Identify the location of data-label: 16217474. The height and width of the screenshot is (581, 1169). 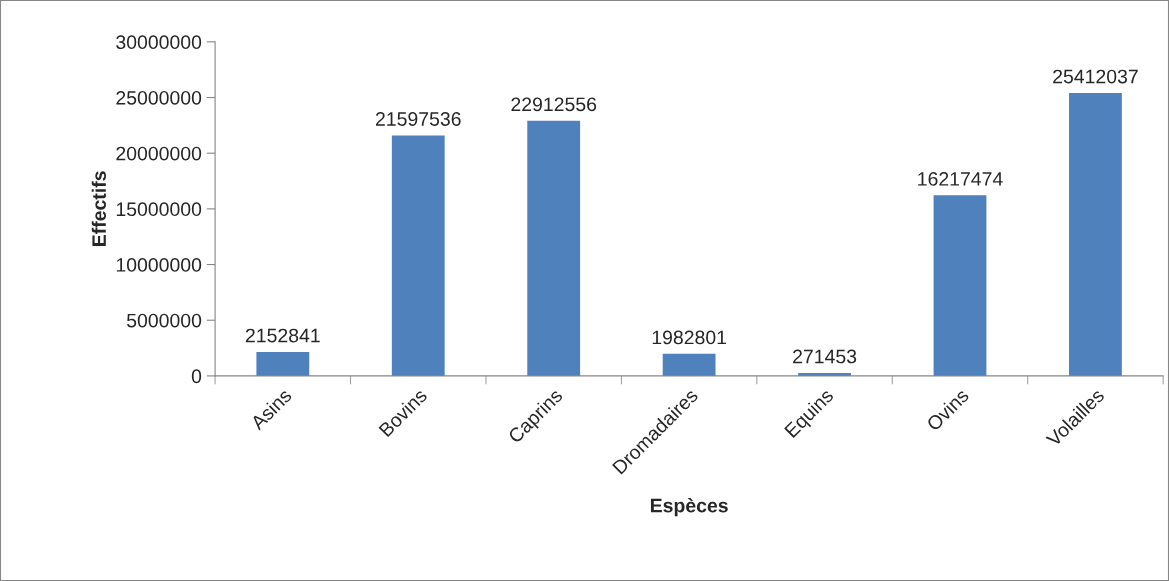
(960, 179).